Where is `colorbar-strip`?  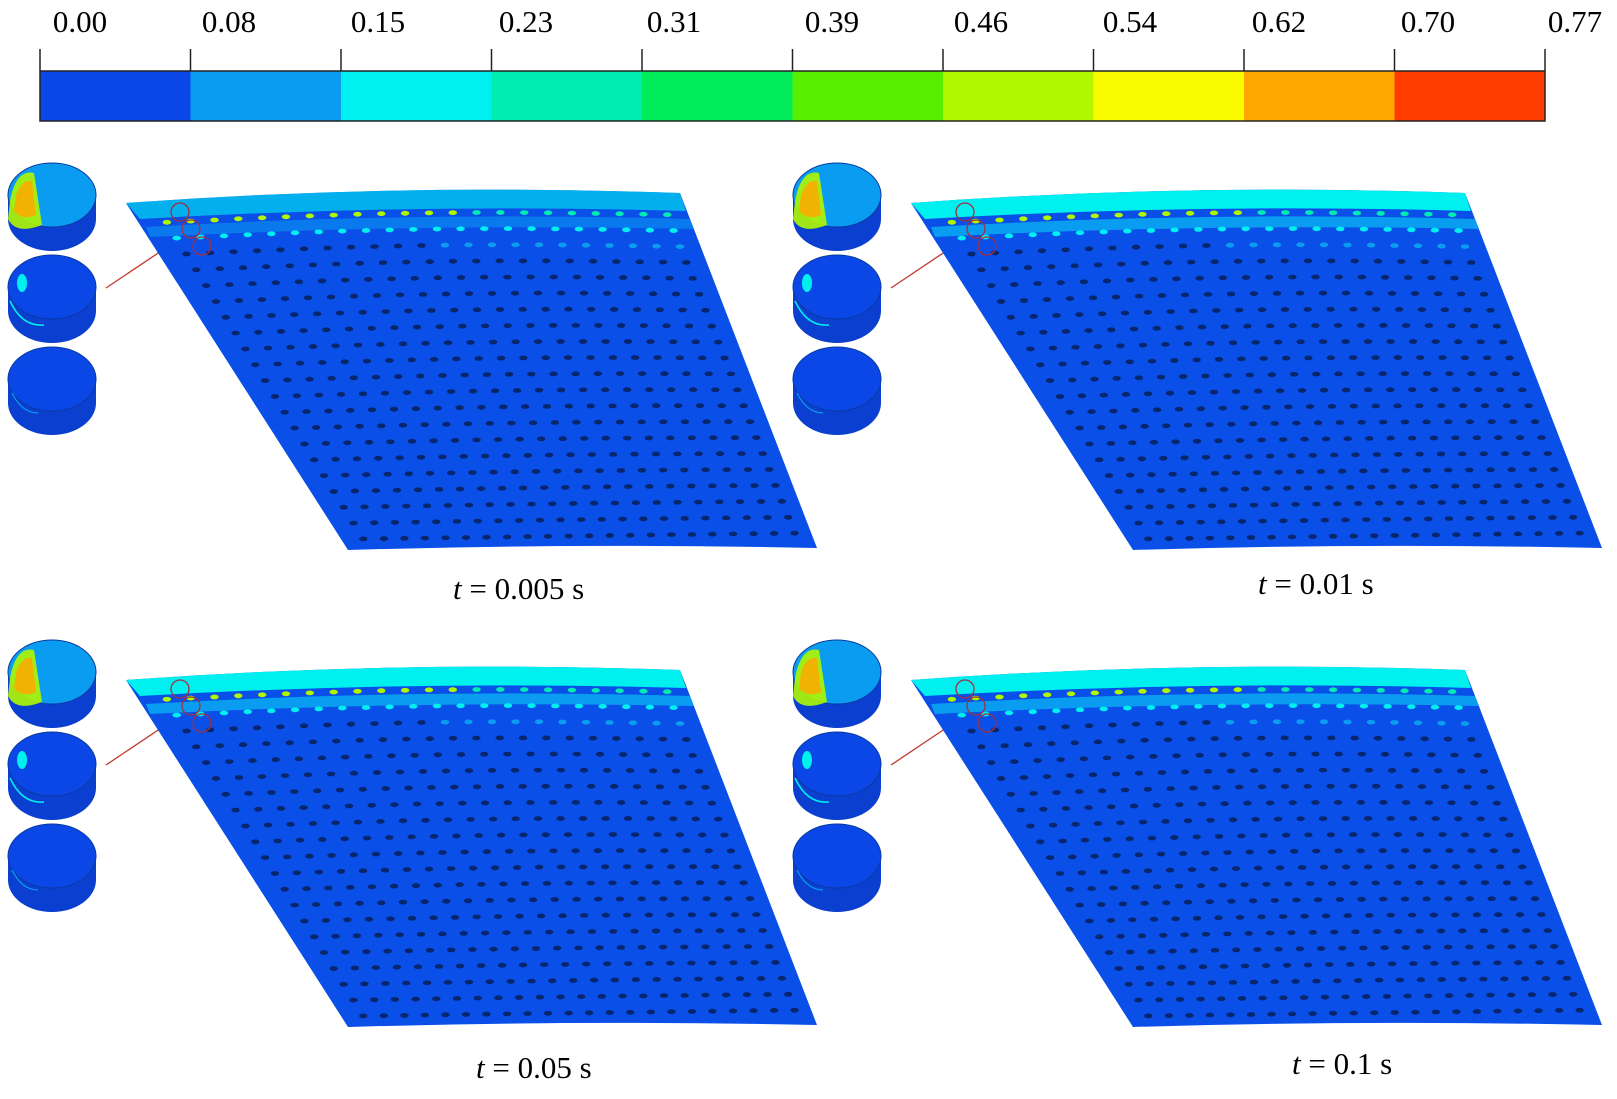 colorbar-strip is located at coordinates (792, 85).